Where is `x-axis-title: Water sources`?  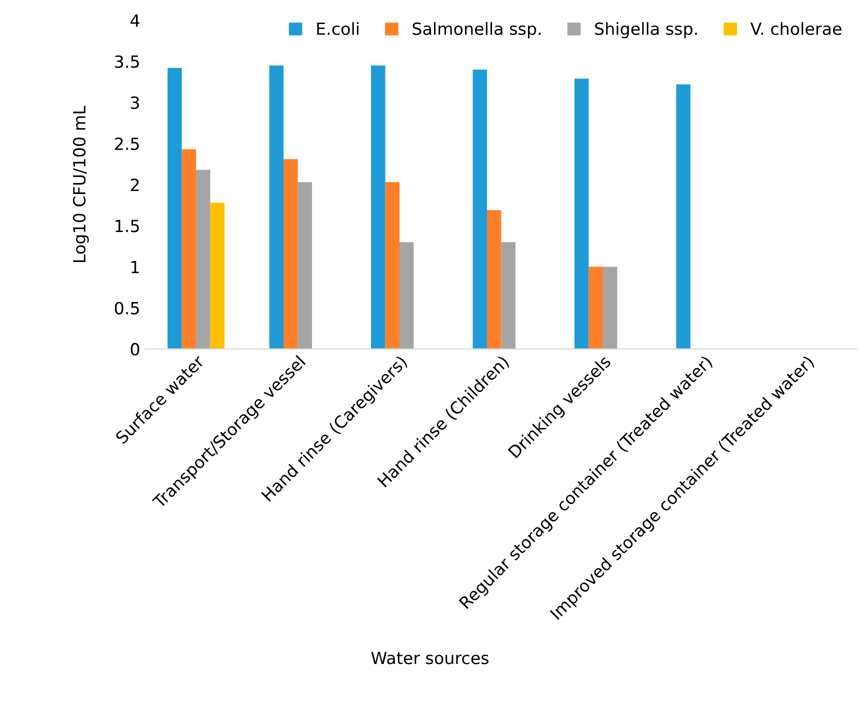
x-axis-title: Water sources is located at coordinates (429, 658).